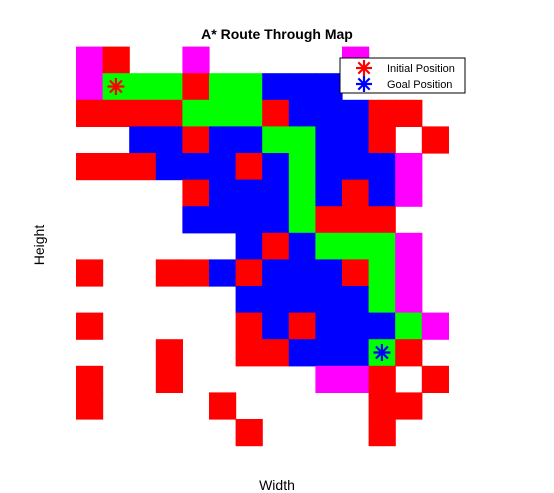 This screenshot has height=493, width=554. Describe the element at coordinates (419, 85) in the screenshot. I see `legend-label-goal: Goal Position` at that location.